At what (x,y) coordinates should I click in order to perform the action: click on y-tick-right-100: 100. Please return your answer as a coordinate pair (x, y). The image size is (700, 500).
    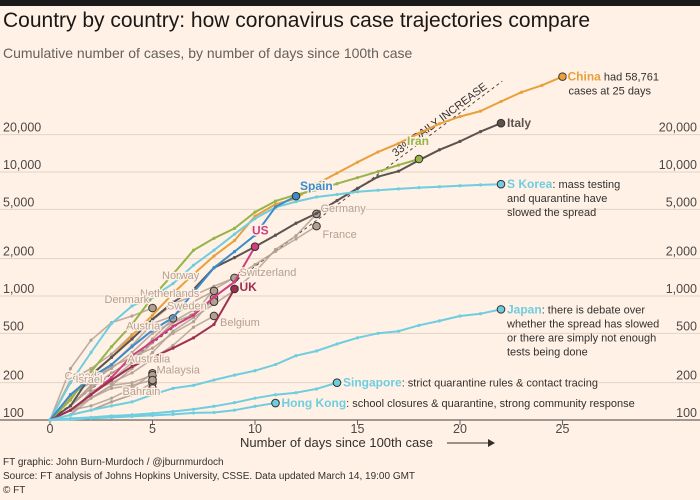
    Looking at the image, I should click on (686, 413).